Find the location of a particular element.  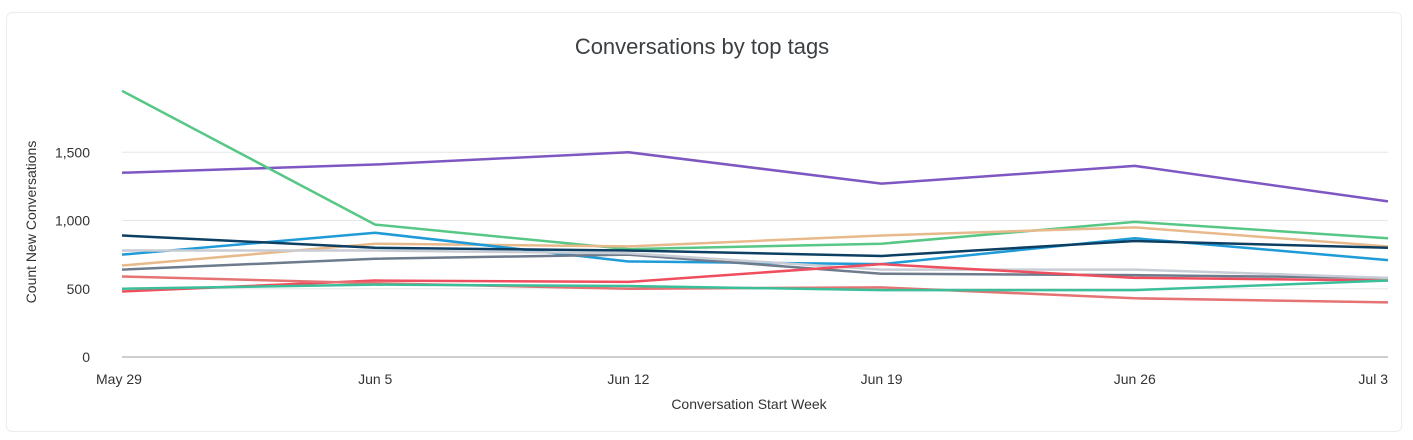

y-axis-label: Count New Conversations is located at coordinates (31, 222).